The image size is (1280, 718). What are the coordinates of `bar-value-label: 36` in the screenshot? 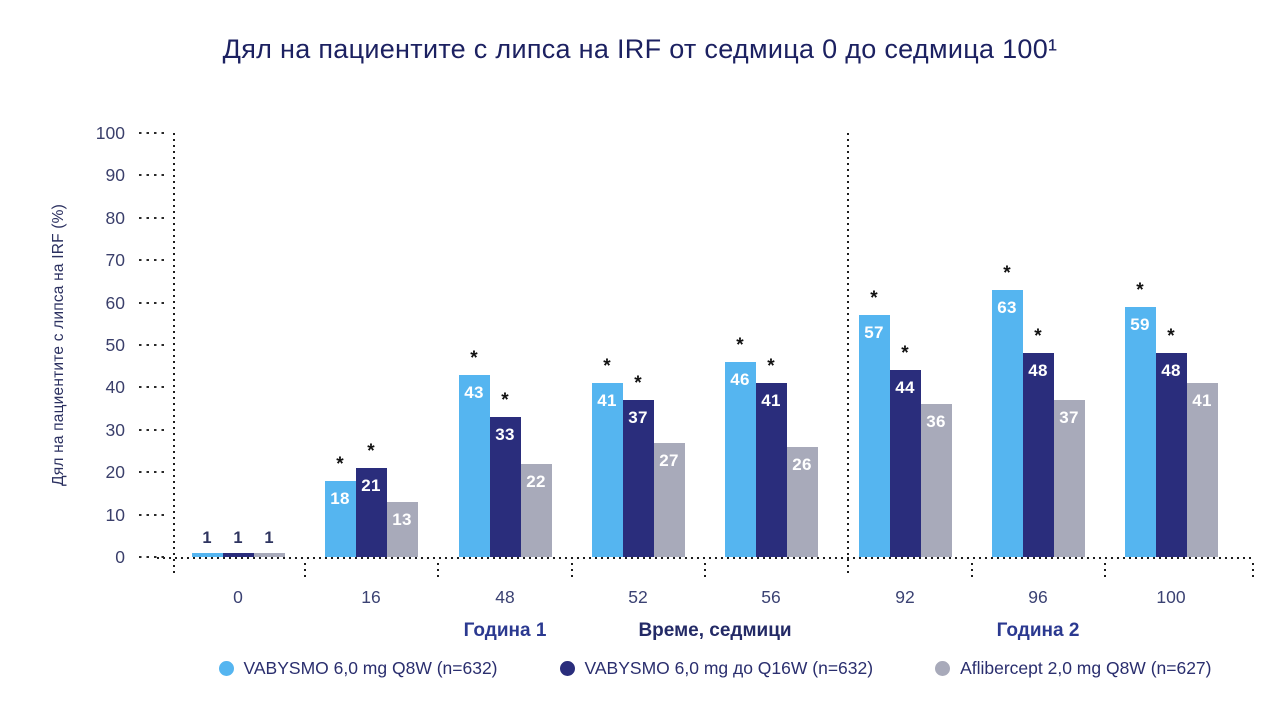 It's located at (936, 421).